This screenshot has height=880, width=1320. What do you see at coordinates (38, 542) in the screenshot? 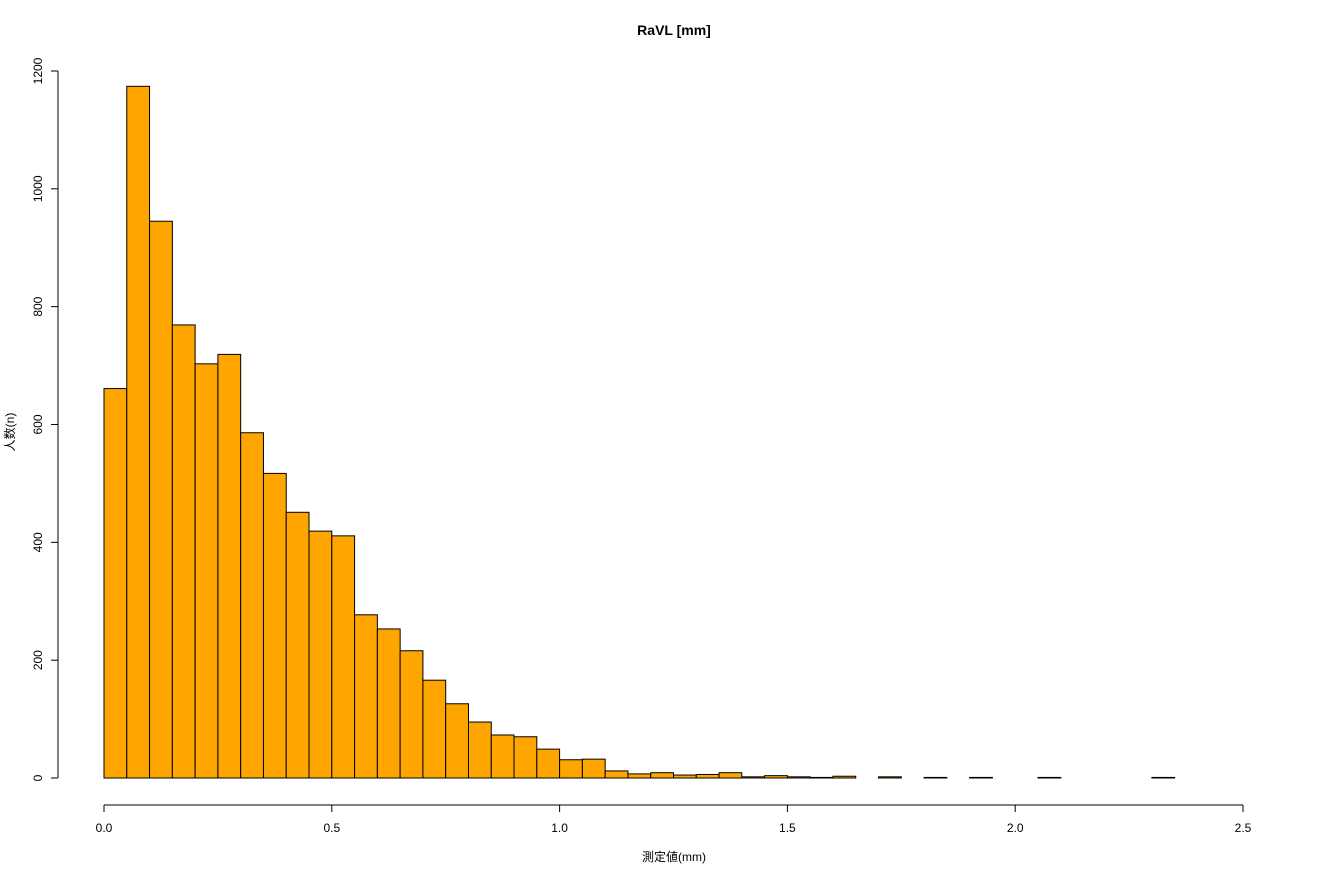
I see `y-tick-label: 400` at bounding box center [38, 542].